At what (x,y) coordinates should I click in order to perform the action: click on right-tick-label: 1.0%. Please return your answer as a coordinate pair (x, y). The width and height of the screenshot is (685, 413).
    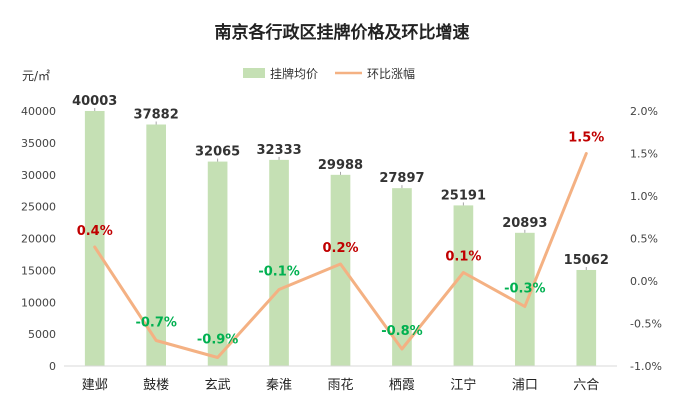
    Looking at the image, I should click on (644, 196).